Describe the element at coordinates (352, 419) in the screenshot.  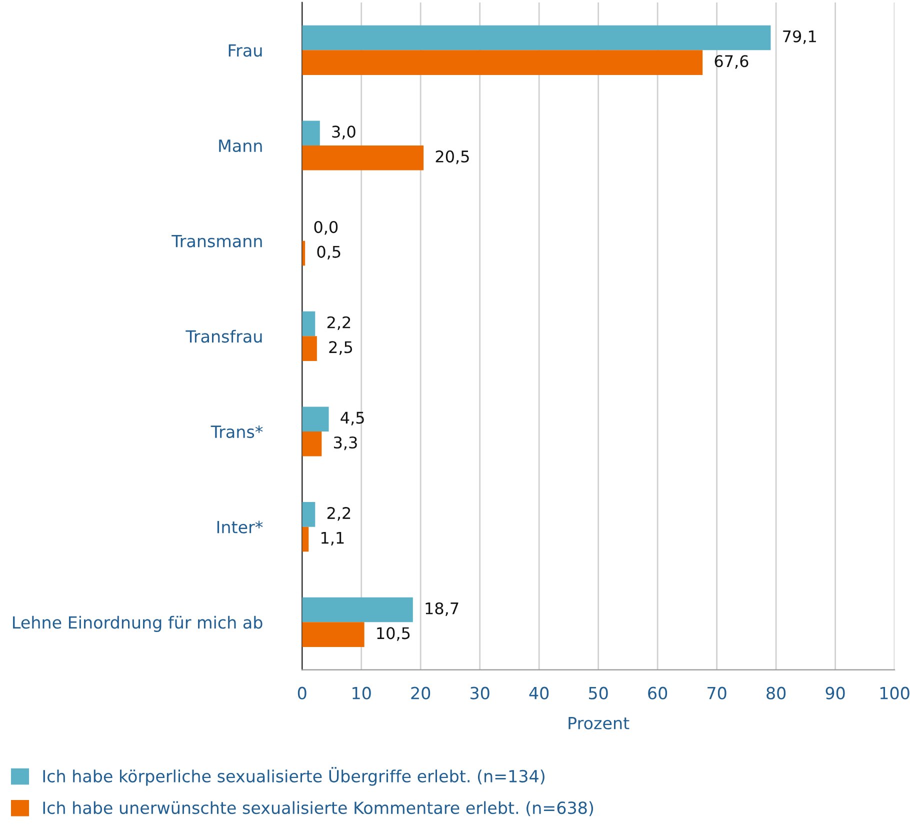
I see `data-label: 4,5` at that location.